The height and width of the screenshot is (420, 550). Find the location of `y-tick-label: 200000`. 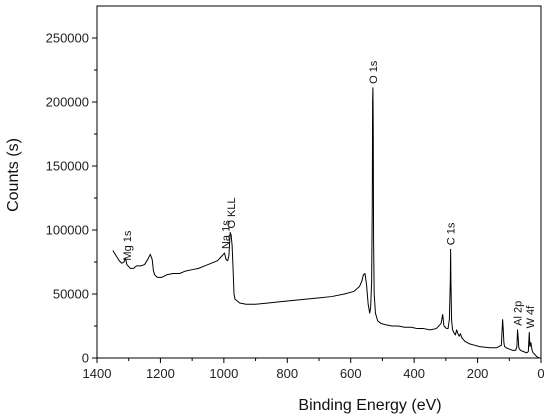

y-tick-label: 200000 is located at coordinates (67, 102).